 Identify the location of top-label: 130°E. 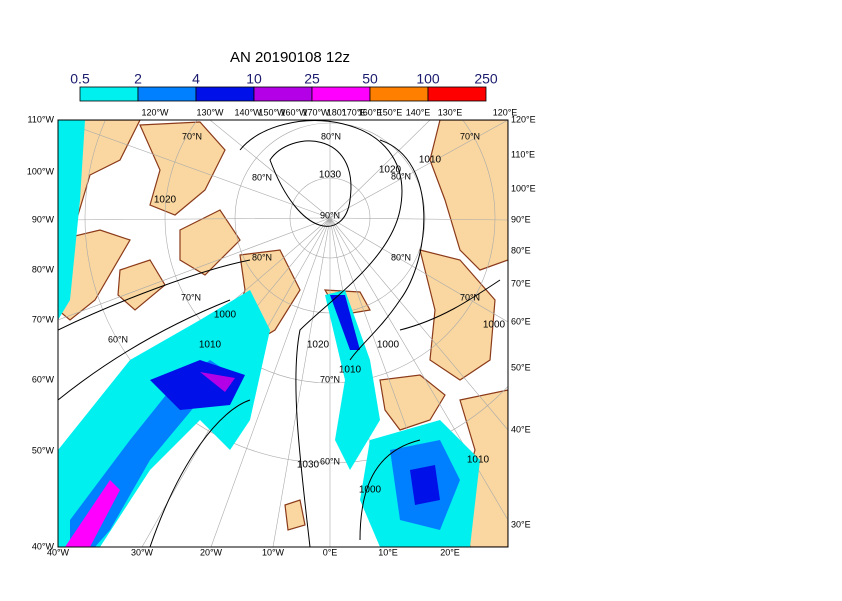
(450, 112).